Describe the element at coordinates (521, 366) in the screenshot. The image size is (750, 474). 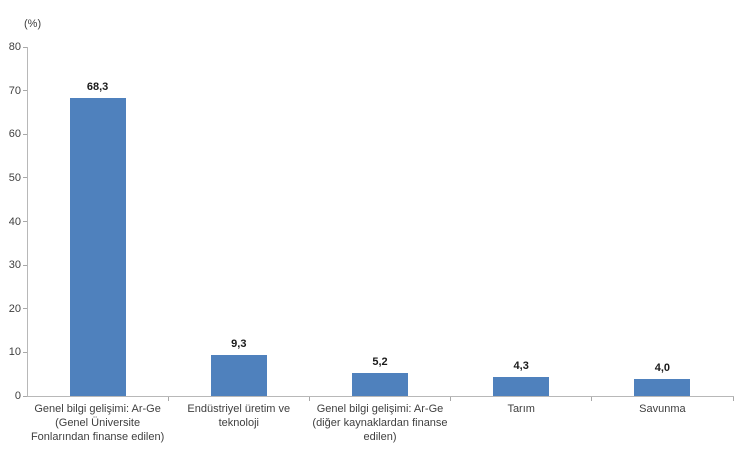
I see `bar-value-label: 4,3` at that location.